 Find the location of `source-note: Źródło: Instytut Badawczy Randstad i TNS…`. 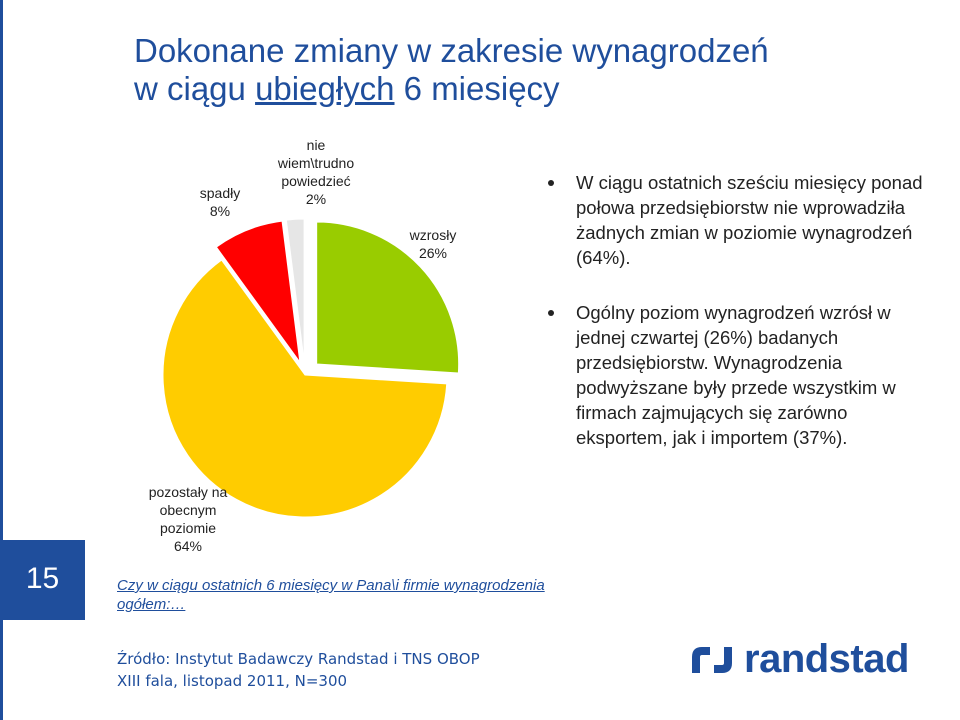

source-note: Źródło: Instytut Badawczy Randstad i TNS… is located at coordinates (298, 670).